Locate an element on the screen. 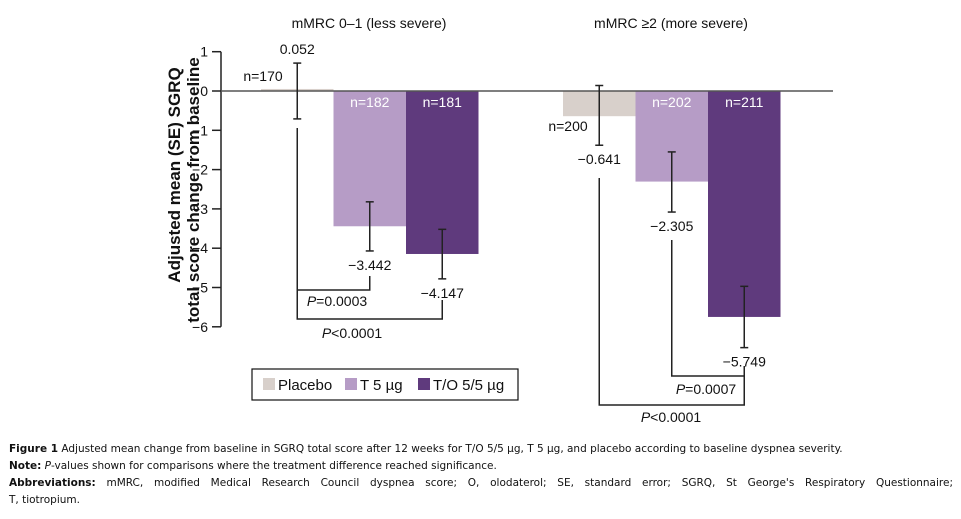 Image resolution: width=961 pixels, height=519 pixels. n-label: n=182 is located at coordinates (370, 102).